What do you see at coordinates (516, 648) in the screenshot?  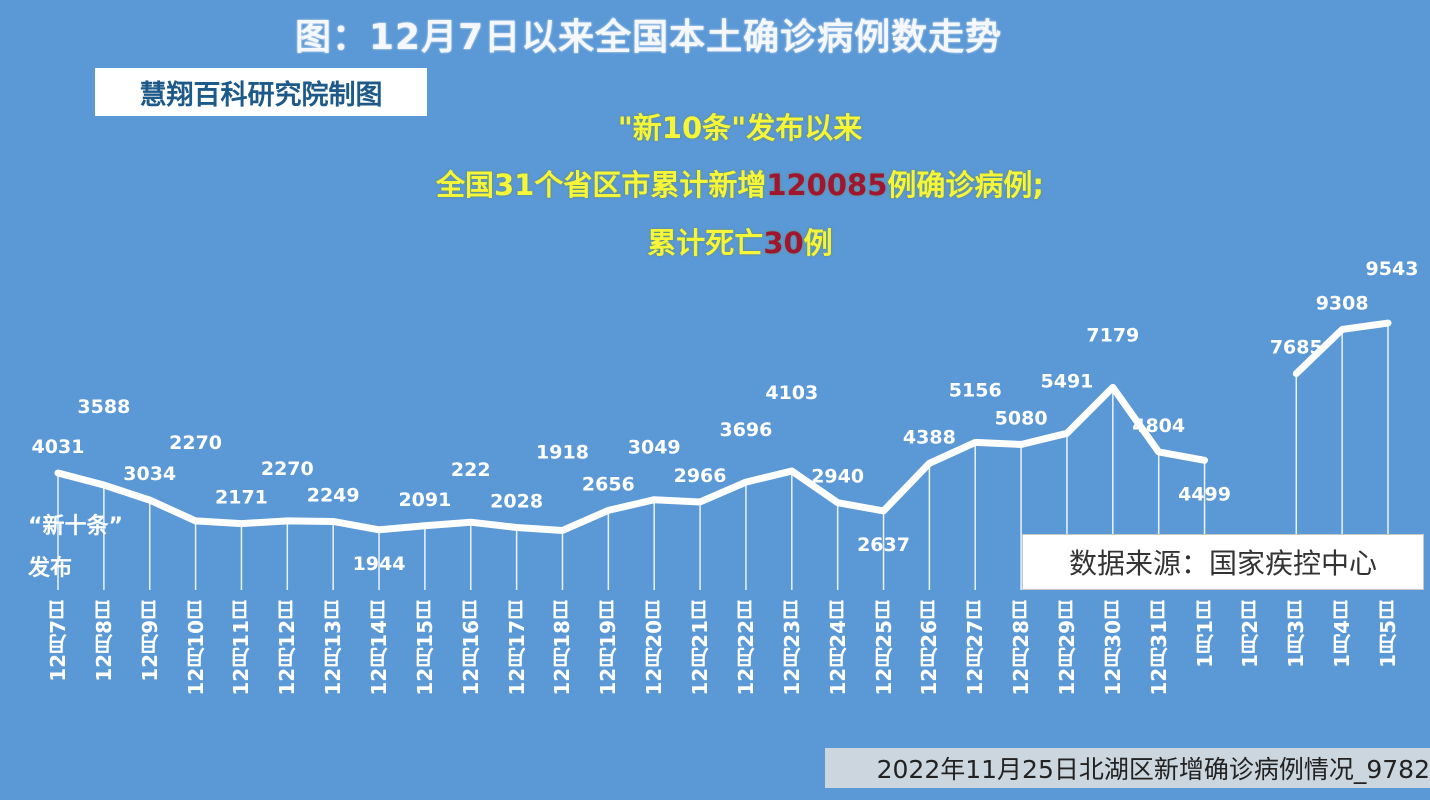 I see `x-tick-label: 12月17日` at bounding box center [516, 648].